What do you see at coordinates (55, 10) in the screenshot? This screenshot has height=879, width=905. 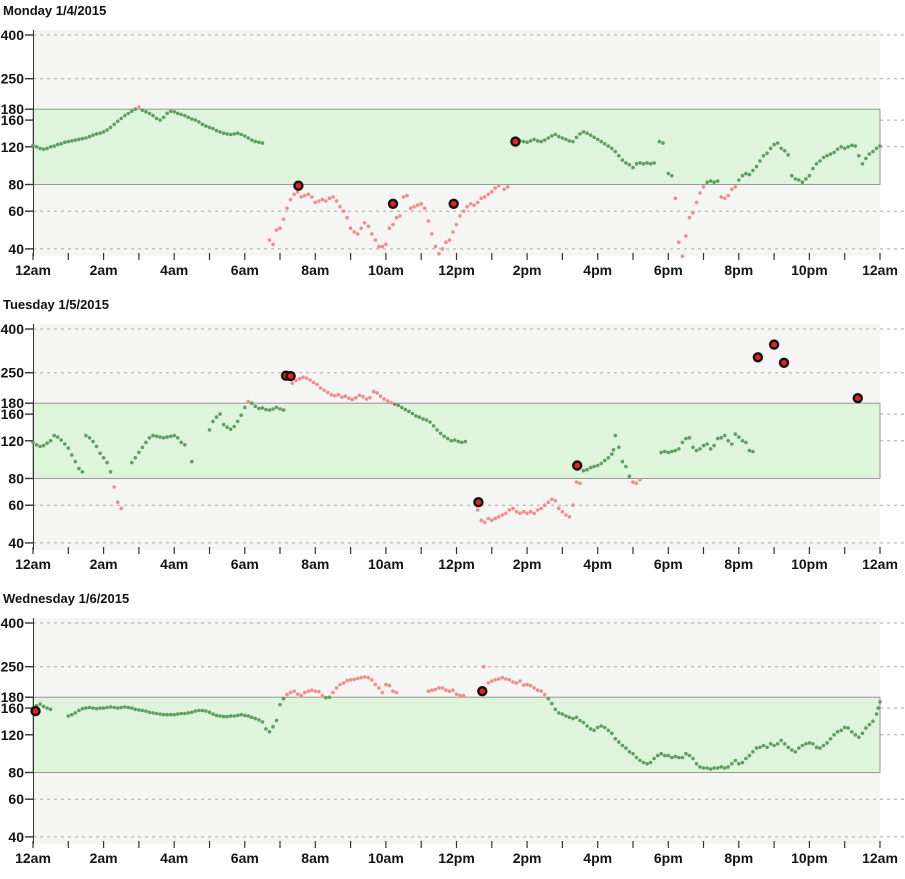 I see `day-chart-title: Monday 1/4/2015` at bounding box center [55, 10].